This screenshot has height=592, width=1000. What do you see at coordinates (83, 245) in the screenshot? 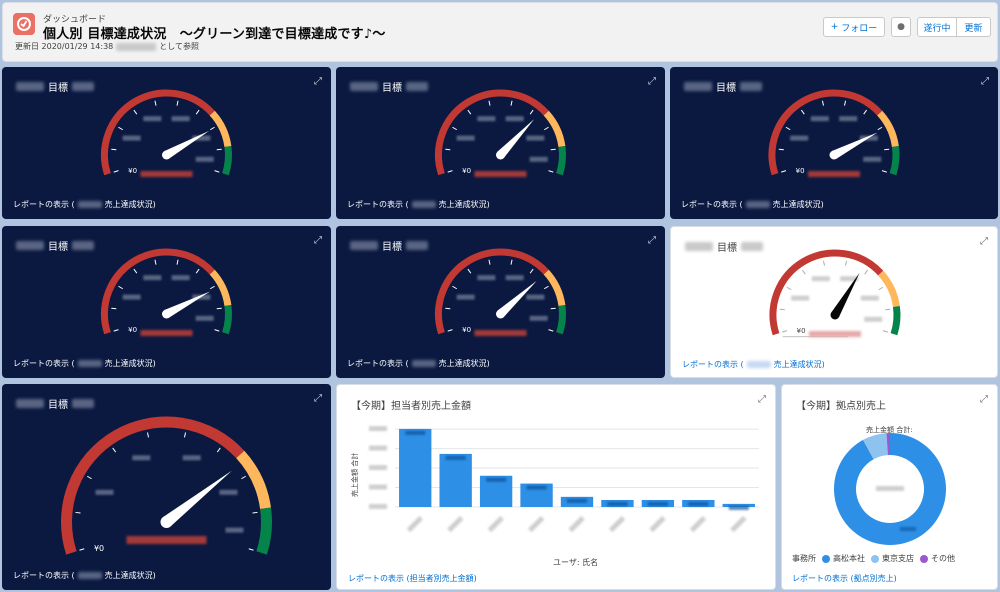
I see `target-redacted` at bounding box center [83, 245].